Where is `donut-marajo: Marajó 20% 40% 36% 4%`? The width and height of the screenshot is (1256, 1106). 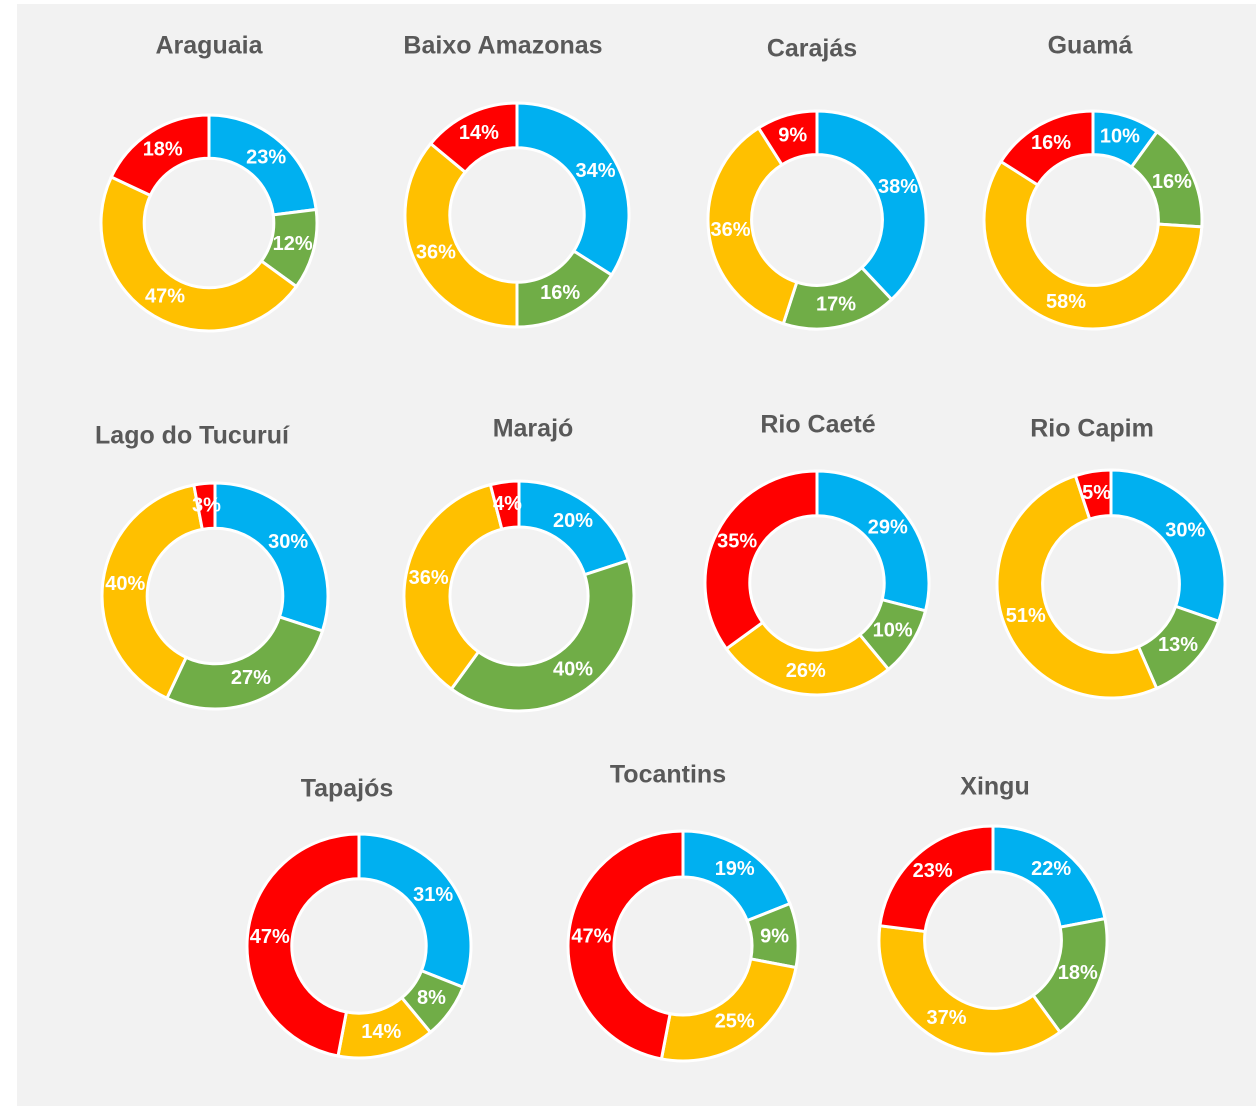
donut-marajo: Marajó 20% 40% 36% 4% is located at coordinates (519, 564).